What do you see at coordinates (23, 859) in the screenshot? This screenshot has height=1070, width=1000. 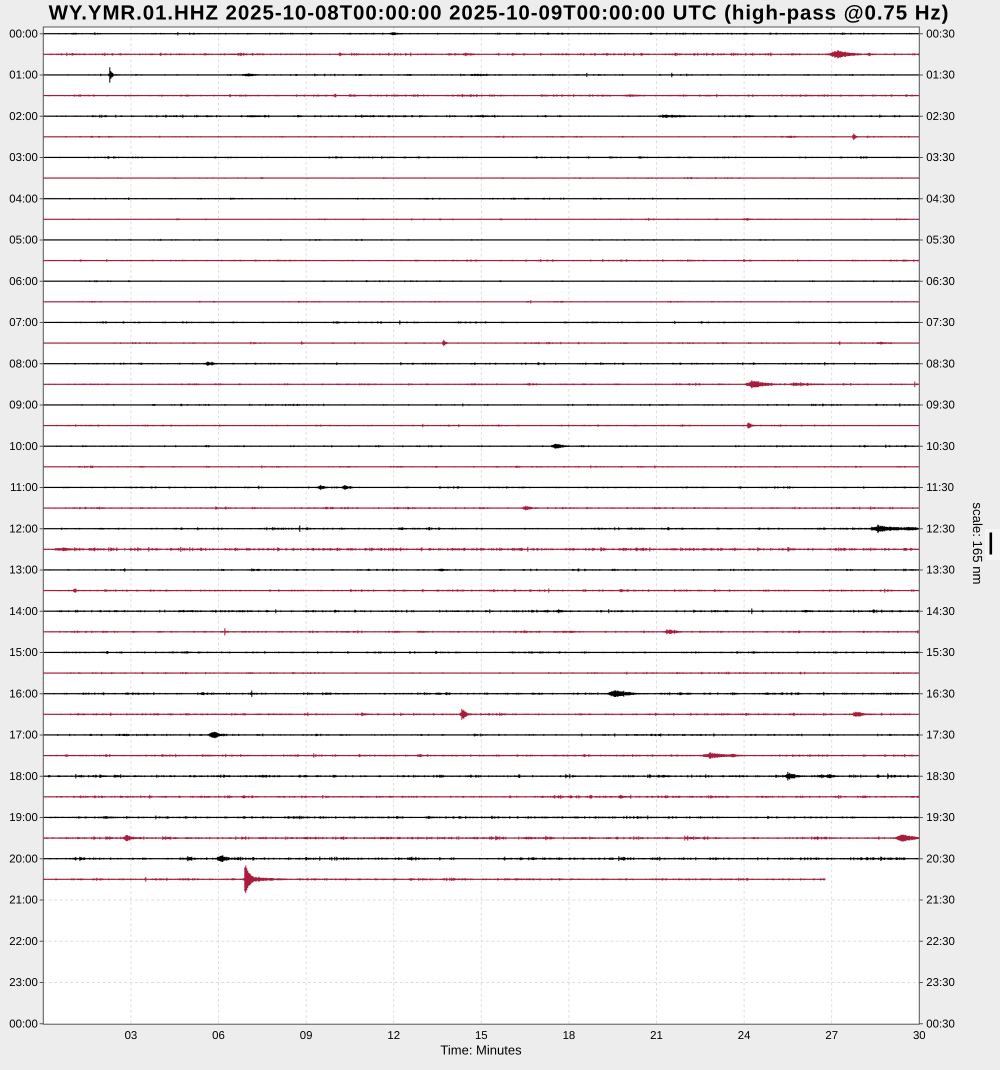 I see `svg-text: 20:00` at bounding box center [23, 859].